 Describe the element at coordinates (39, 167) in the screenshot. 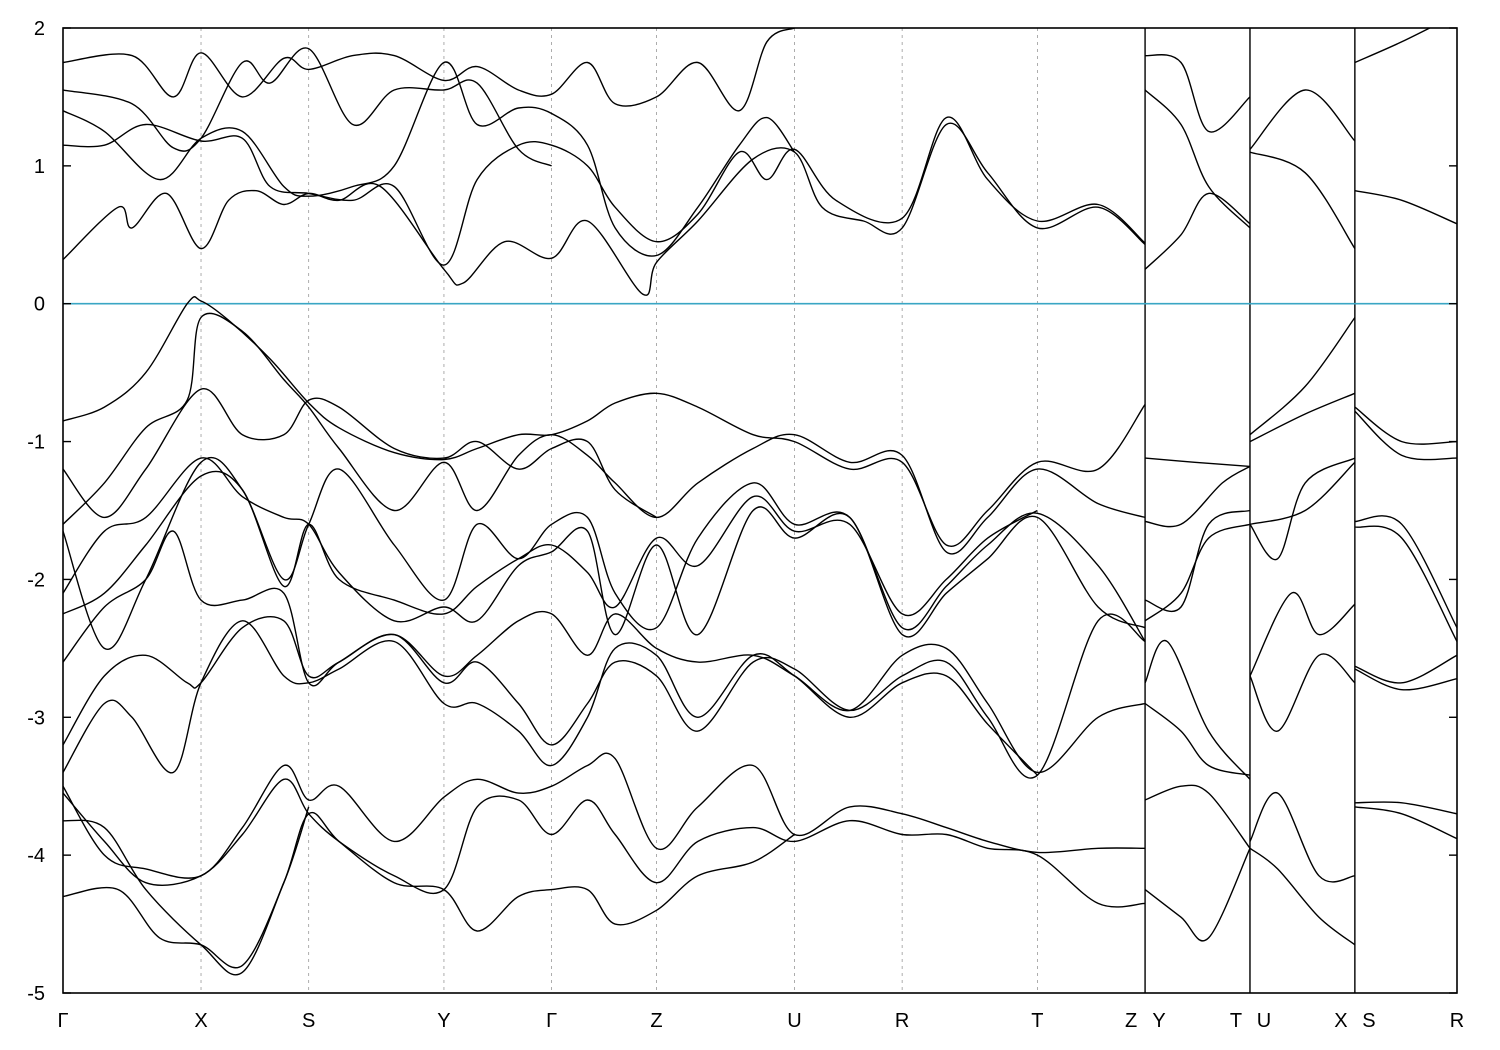

I see `y-tick-label: 1` at that location.